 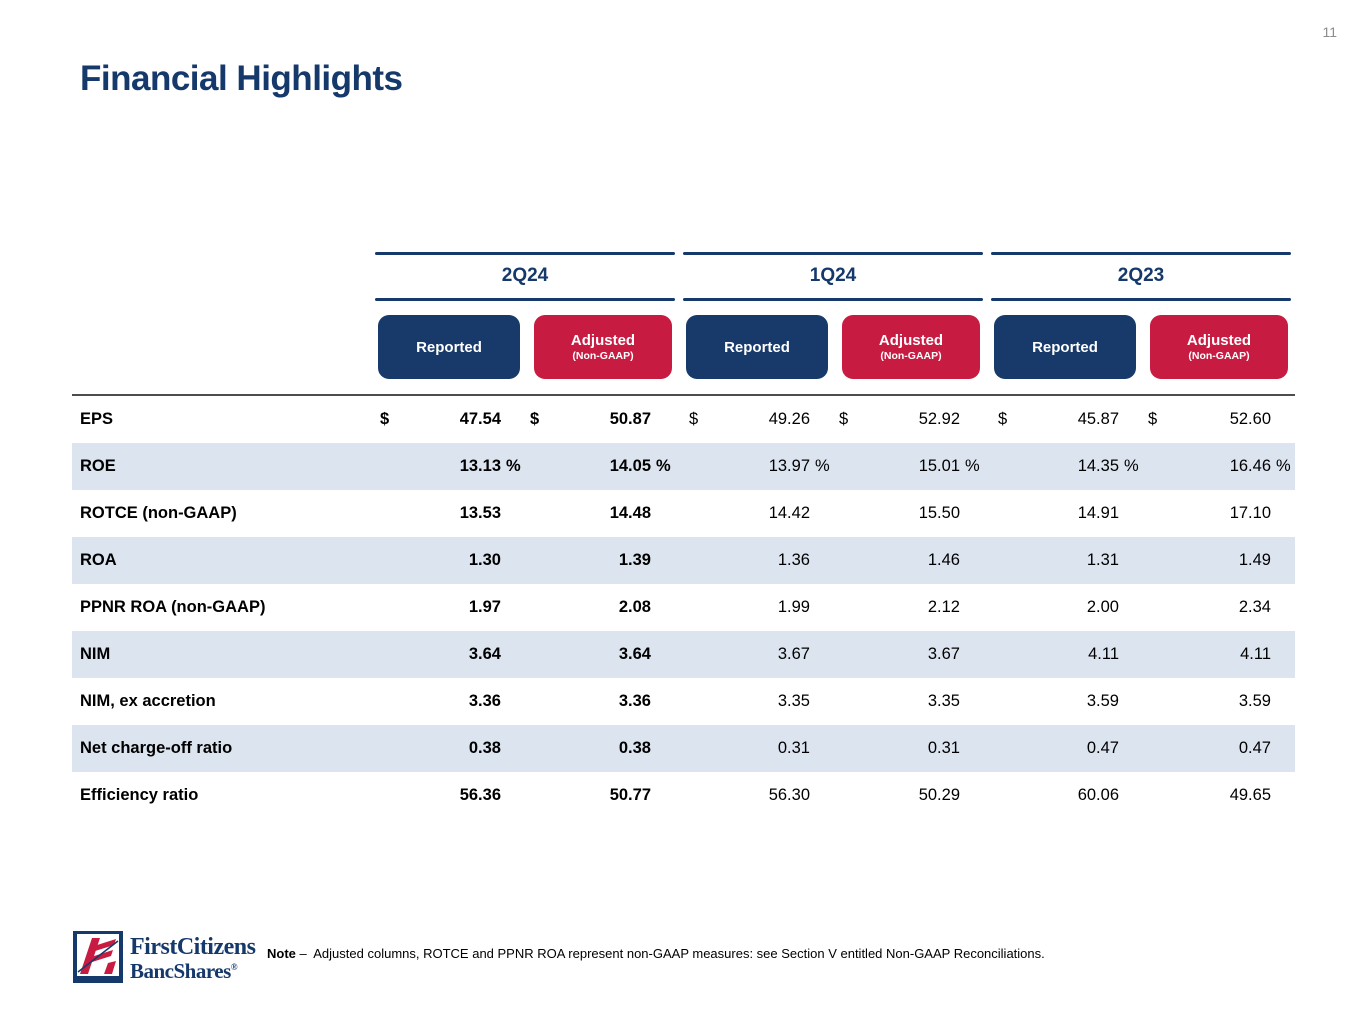 What do you see at coordinates (911, 347) in the screenshot?
I see `adjusted-badge: Adjusted (Non-GAAP)` at bounding box center [911, 347].